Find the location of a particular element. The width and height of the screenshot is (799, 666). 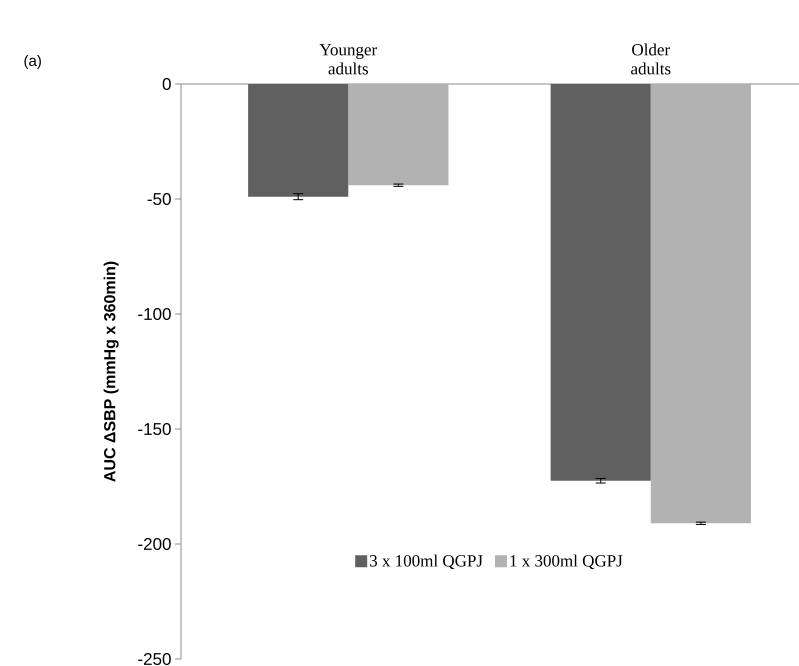

y-tick-label: 0 is located at coordinates (166, 84).